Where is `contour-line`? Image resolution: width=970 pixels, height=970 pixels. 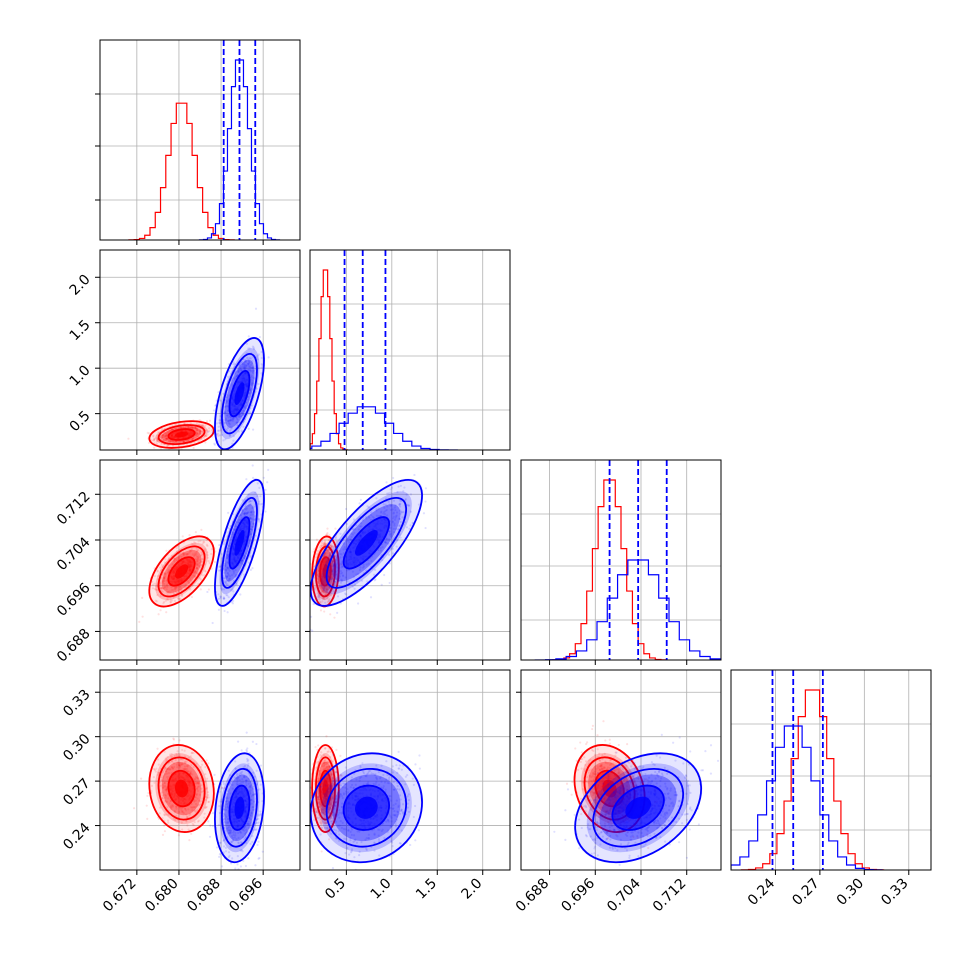 contour-line is located at coordinates (181, 434).